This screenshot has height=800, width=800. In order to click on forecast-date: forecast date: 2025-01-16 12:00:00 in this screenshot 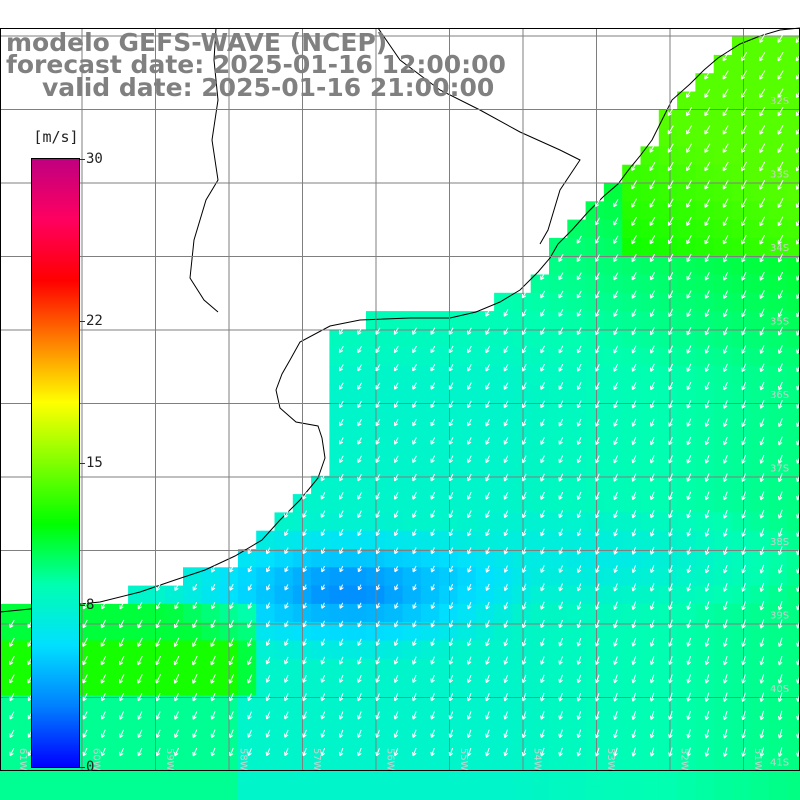, I will do `click(256, 64)`.